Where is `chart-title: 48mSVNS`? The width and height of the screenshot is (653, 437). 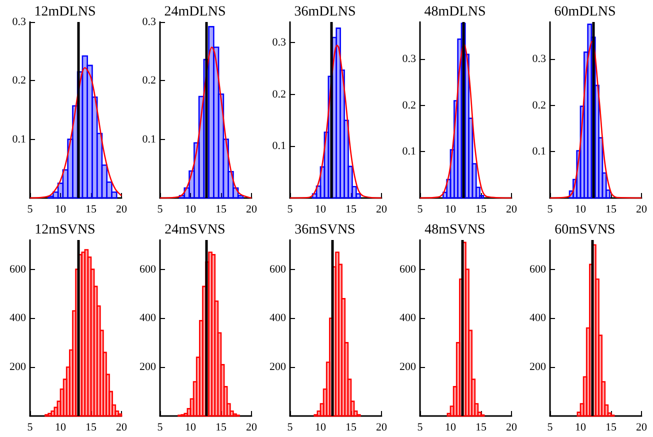
chart-title: 48mSVNS is located at coordinates (455, 230).